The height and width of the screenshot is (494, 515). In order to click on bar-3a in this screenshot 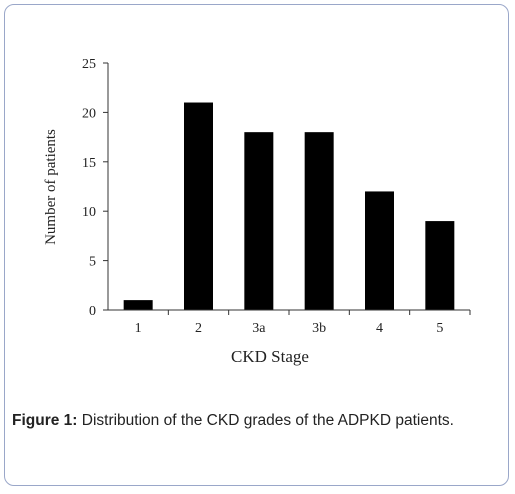, I will do `click(259, 221)`.